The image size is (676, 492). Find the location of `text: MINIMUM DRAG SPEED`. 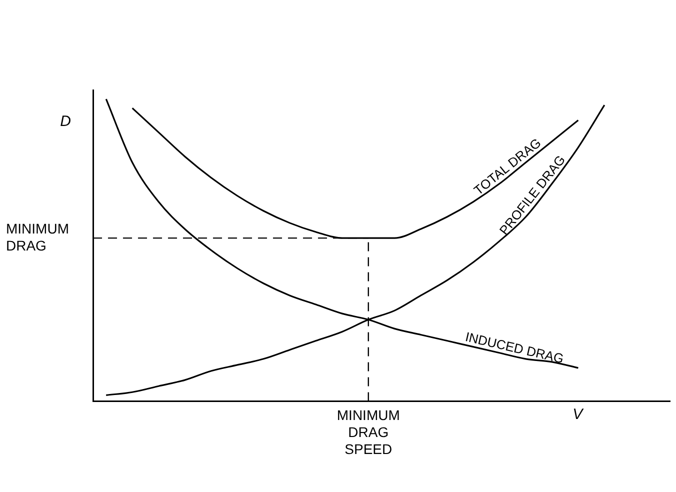

text: MINIMUM DRAG SPEED is located at coordinates (368, 432).